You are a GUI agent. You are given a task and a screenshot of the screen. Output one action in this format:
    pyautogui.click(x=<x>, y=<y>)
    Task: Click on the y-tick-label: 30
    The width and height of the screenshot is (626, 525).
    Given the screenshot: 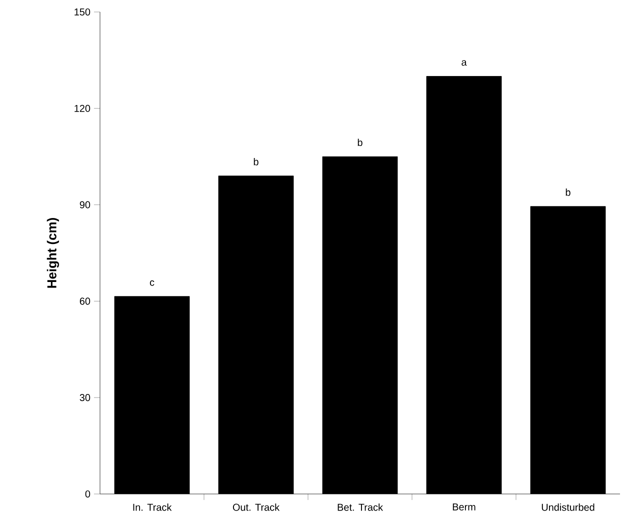 What is the action you would take?
    pyautogui.click(x=85, y=398)
    